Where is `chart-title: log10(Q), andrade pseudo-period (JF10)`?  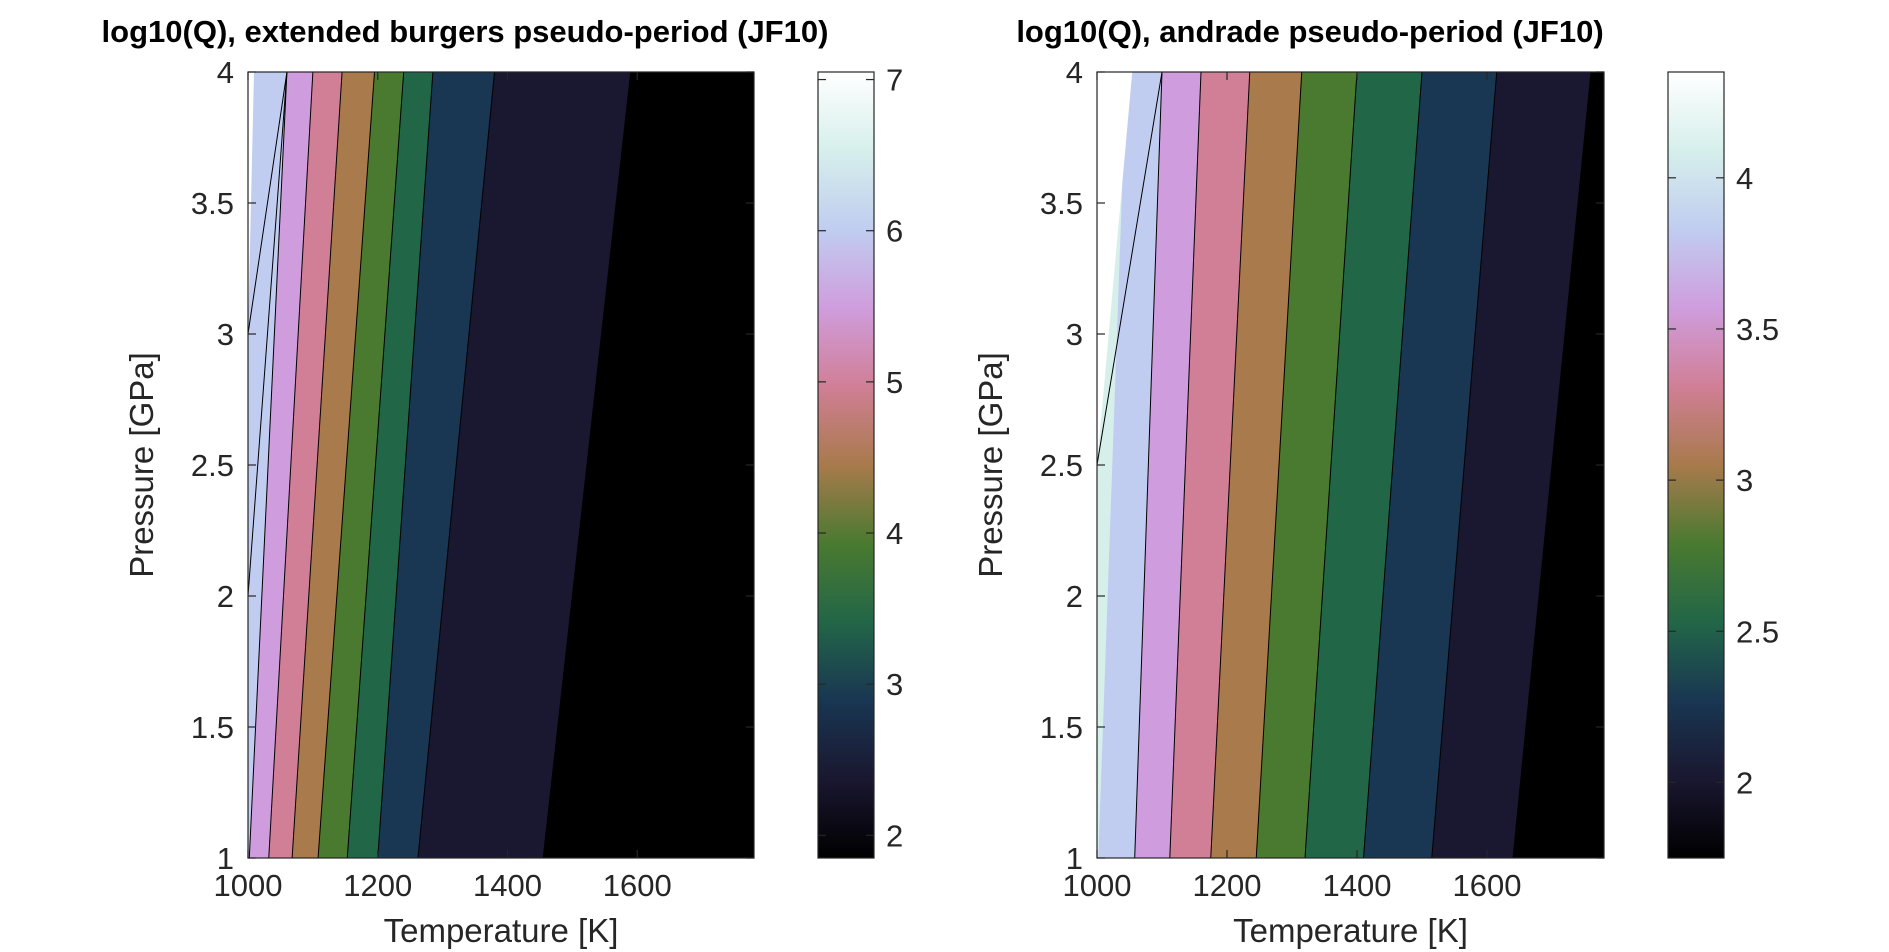
chart-title: log10(Q), andrade pseudo-period (JF10) is located at coordinates (1309, 31).